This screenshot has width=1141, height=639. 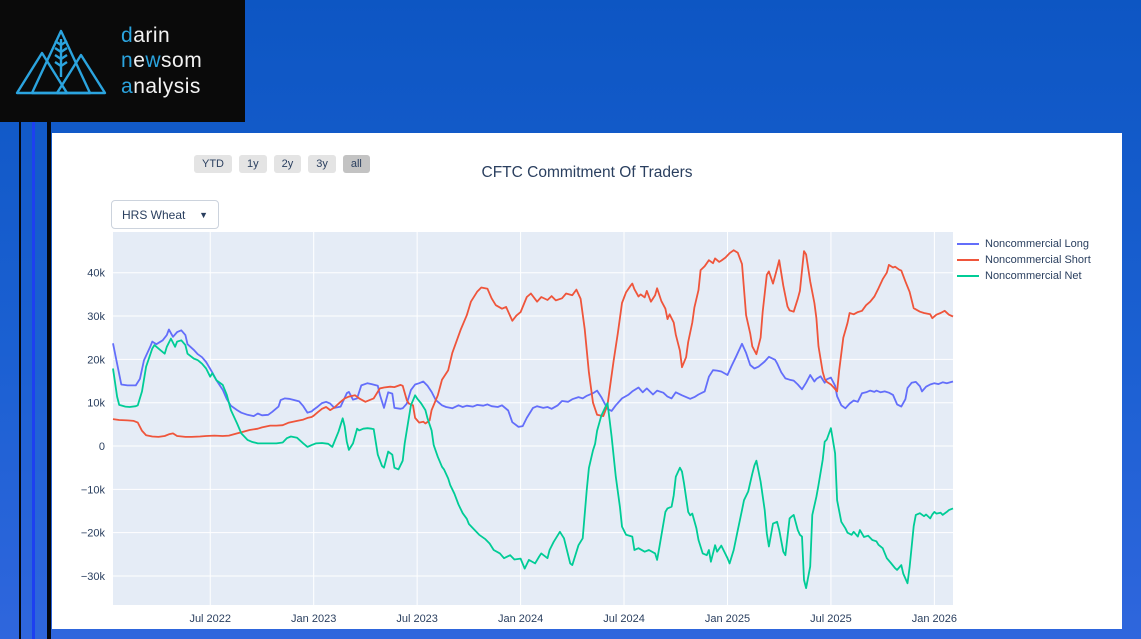 What do you see at coordinates (253, 164) in the screenshot?
I see `range-button-1y: 1y` at bounding box center [253, 164].